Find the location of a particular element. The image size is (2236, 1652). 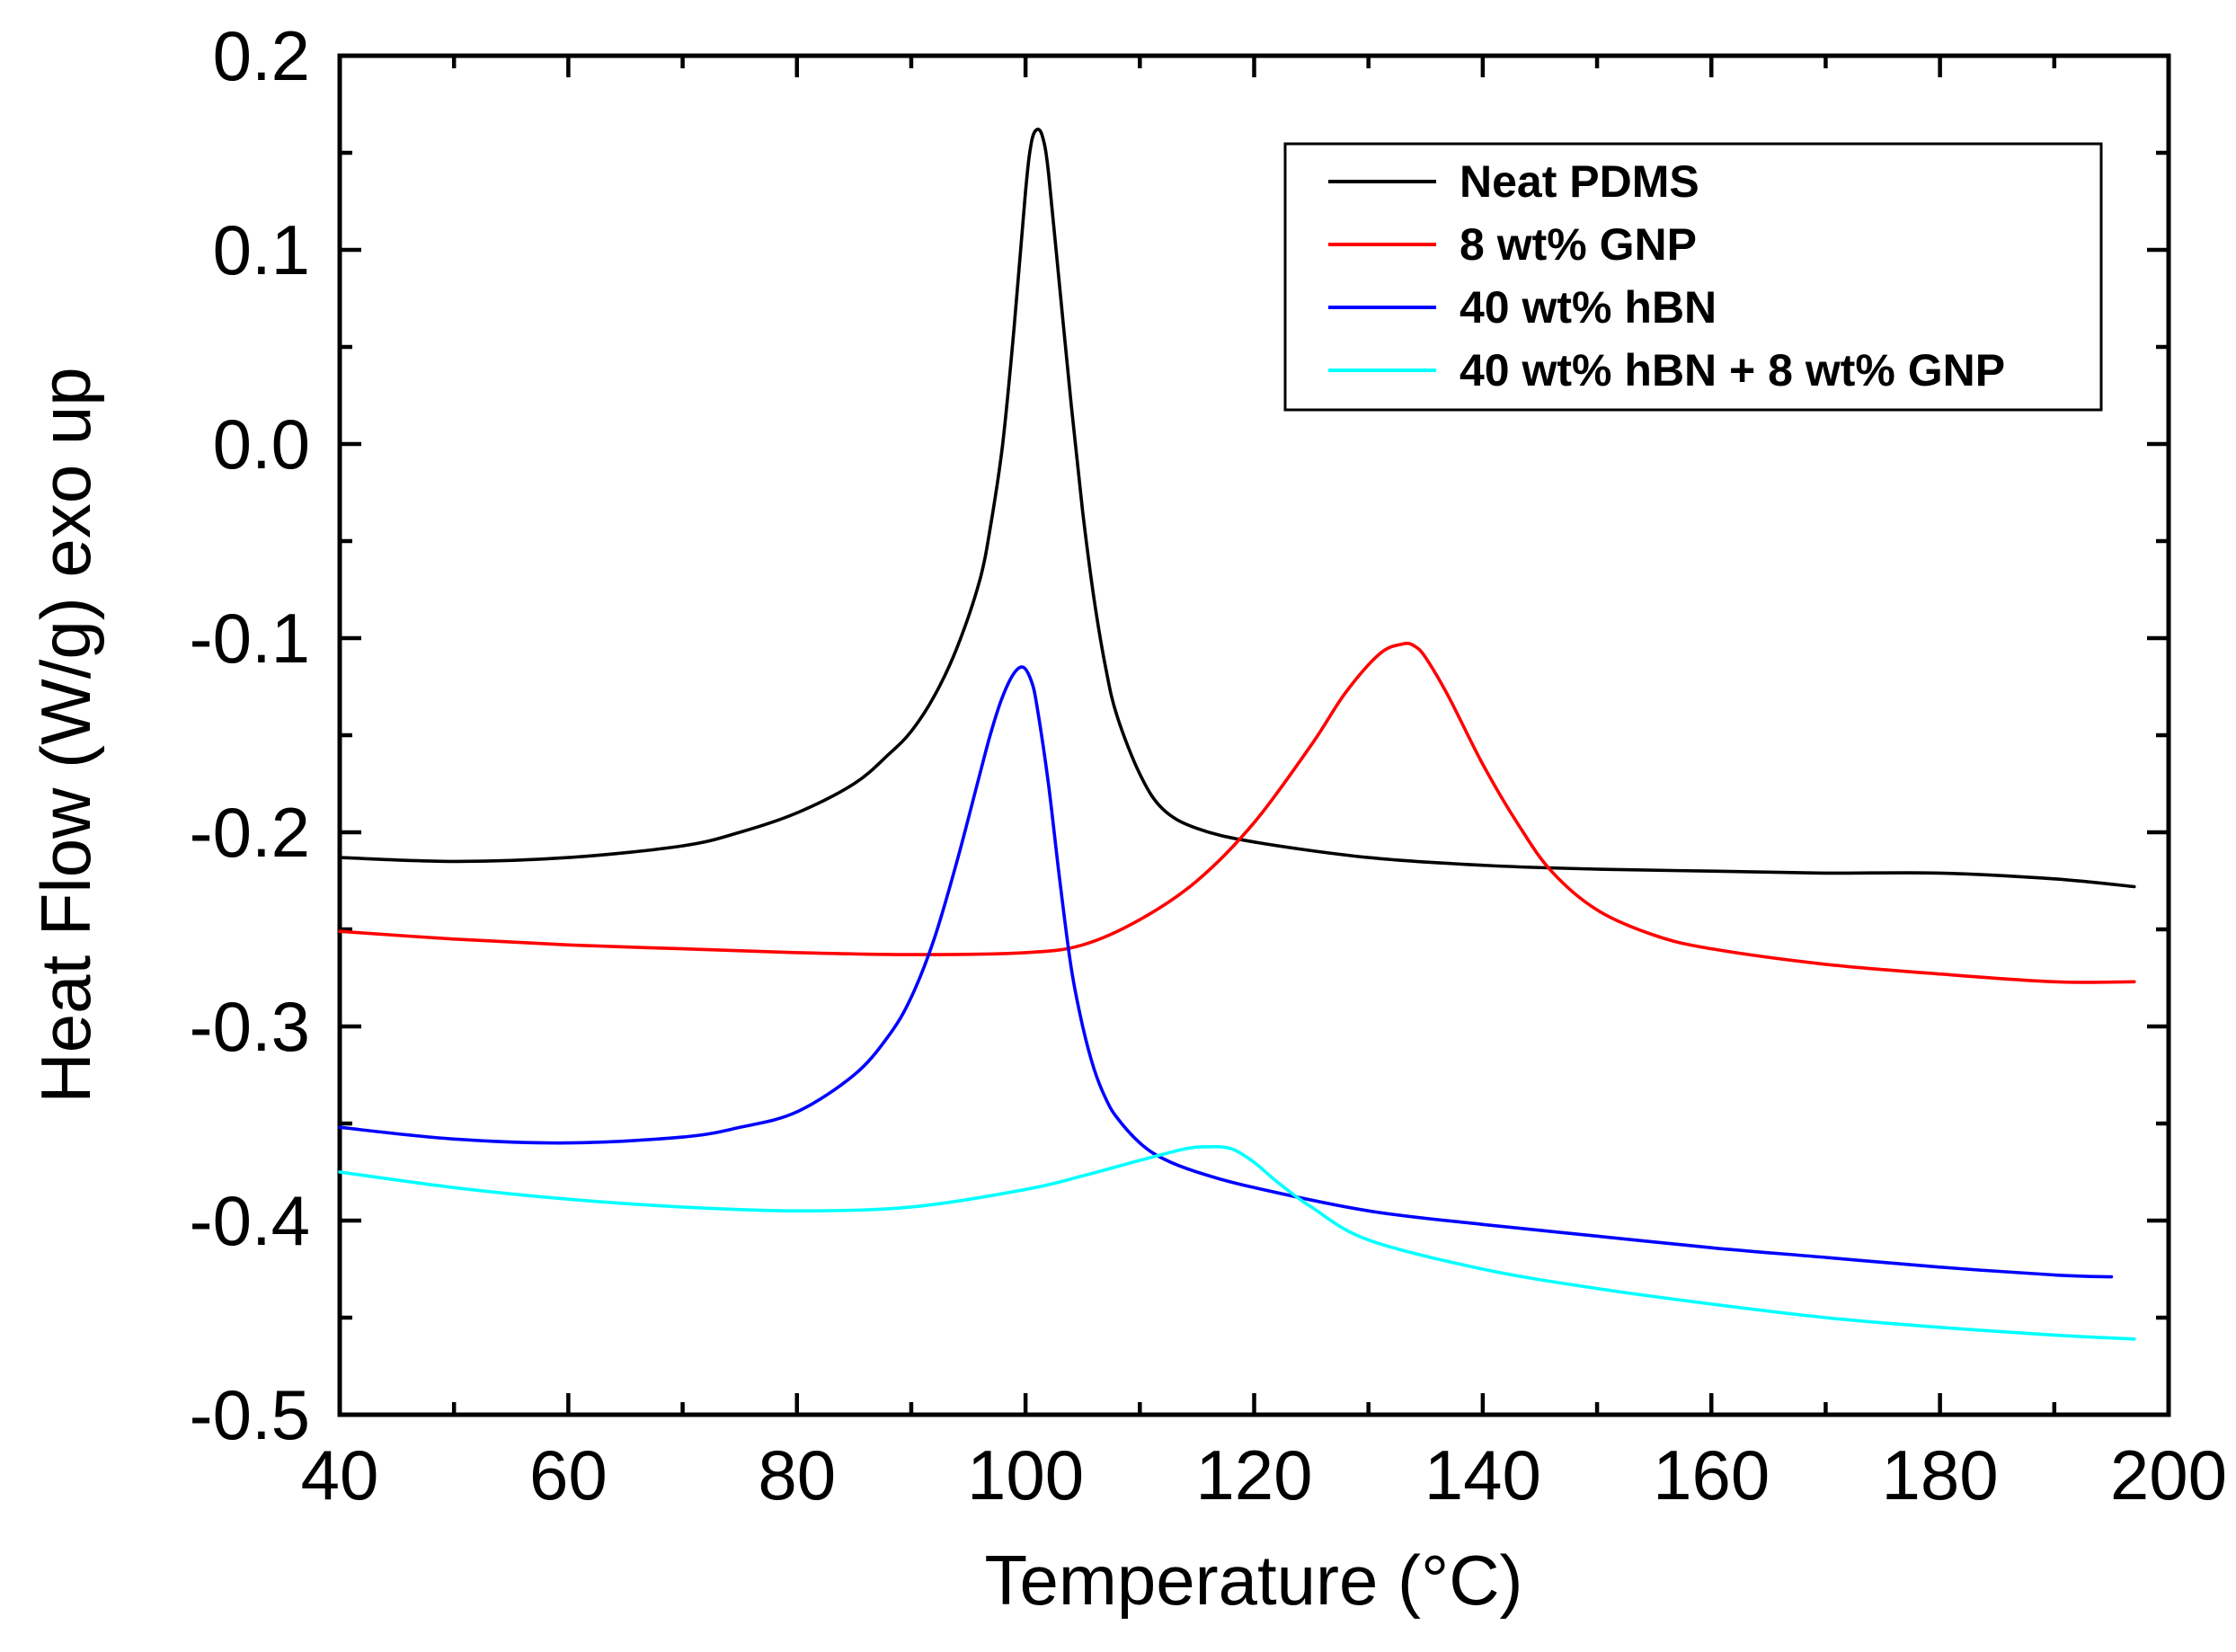

x-tick-labels: 40 60 80 100 120 140 160 180 200 is located at coordinates (1264, 1474).